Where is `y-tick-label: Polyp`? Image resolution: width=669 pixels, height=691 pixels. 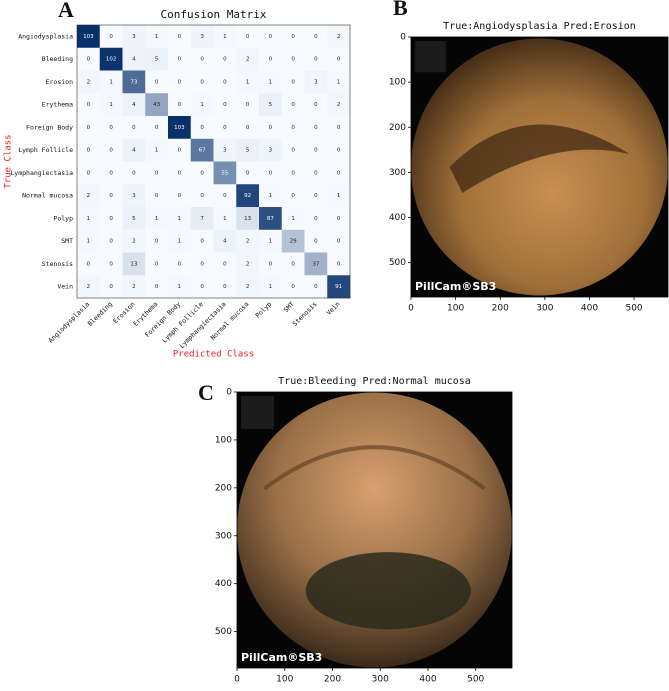 y-tick-label: Polyp is located at coordinates (63, 218).